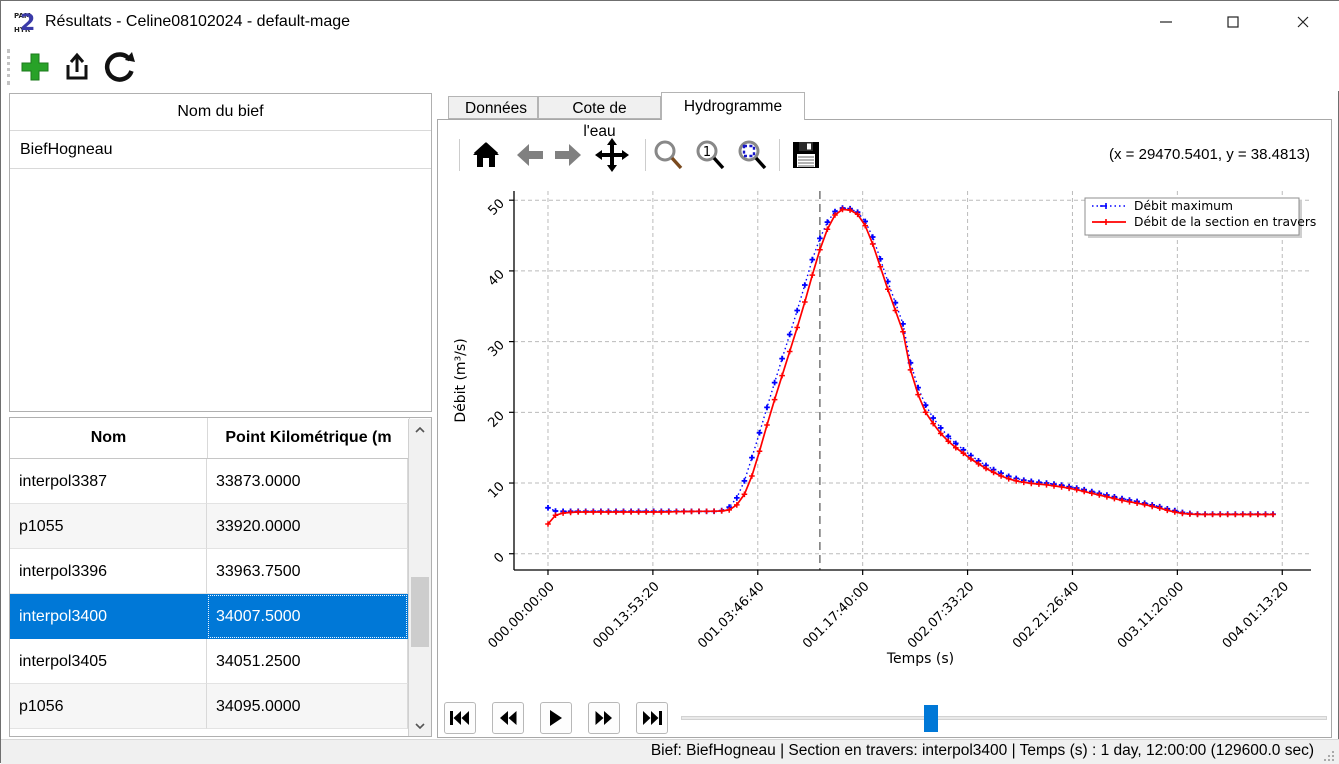 This screenshot has height=764, width=1339. I want to click on bief-list-item: BiefHogneau, so click(220, 150).